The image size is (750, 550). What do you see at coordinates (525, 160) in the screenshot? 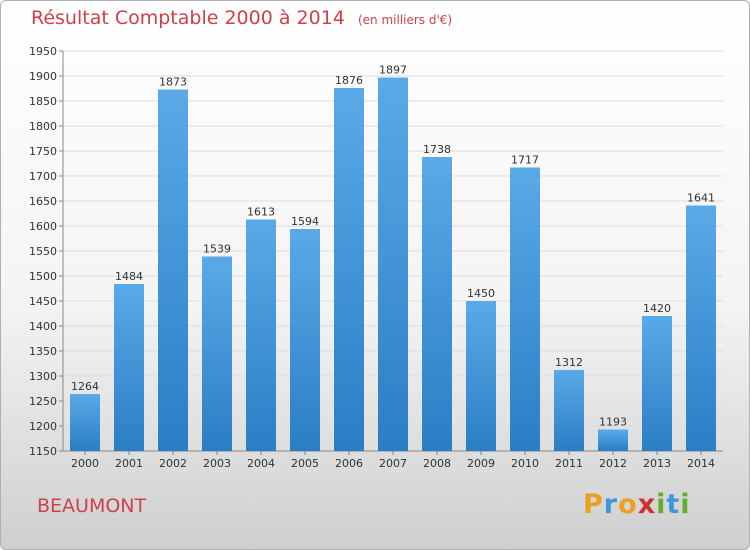
I see `bar-value-label: 1717` at bounding box center [525, 160].